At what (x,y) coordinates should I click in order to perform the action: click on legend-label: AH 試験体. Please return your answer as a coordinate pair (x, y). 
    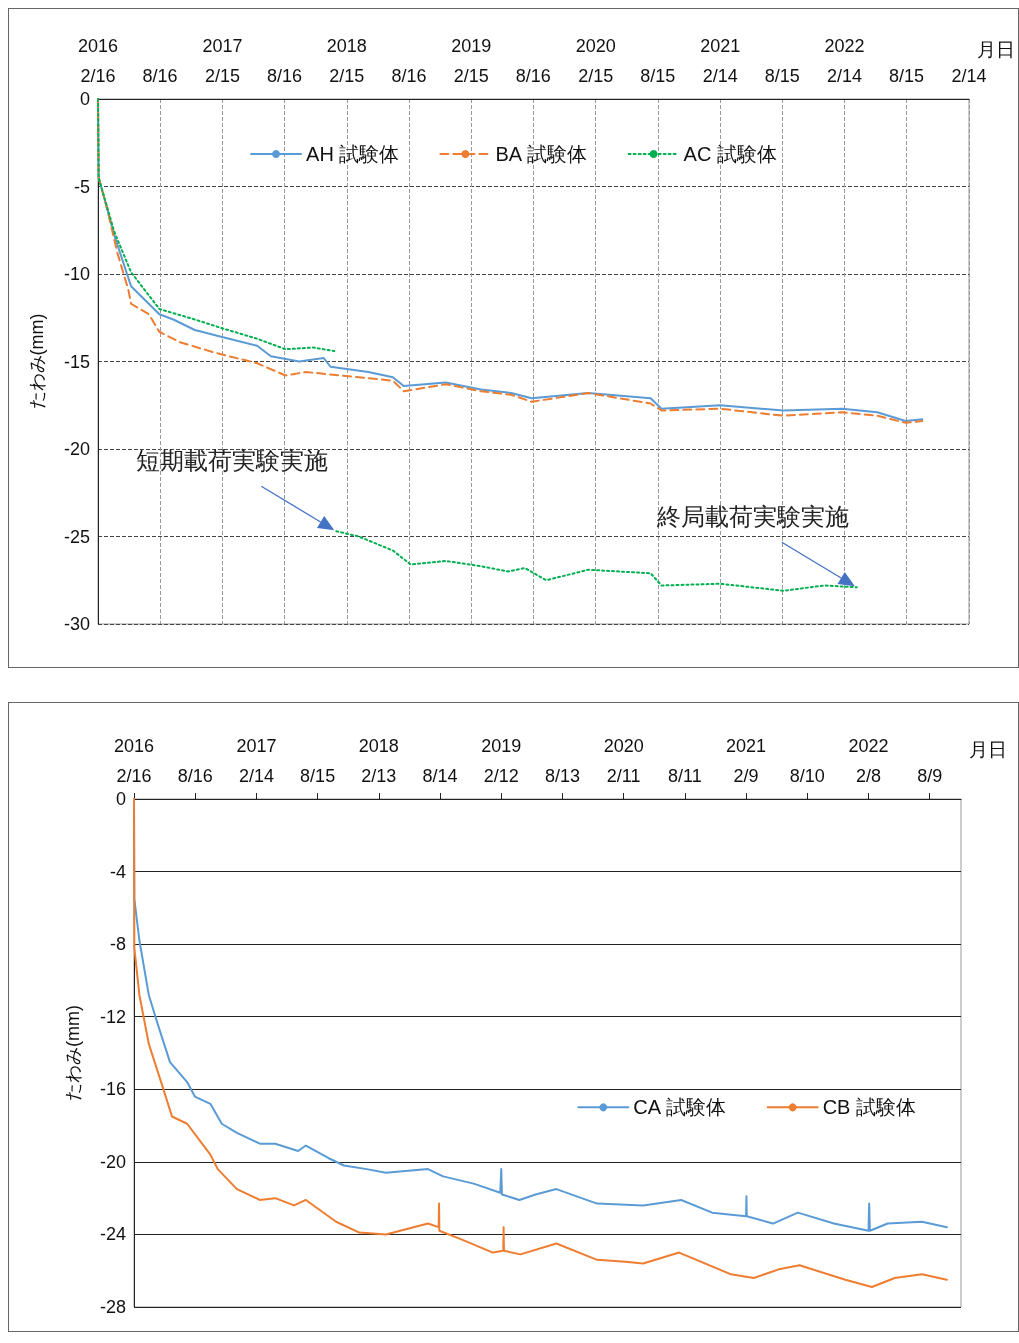
    Looking at the image, I should click on (353, 154).